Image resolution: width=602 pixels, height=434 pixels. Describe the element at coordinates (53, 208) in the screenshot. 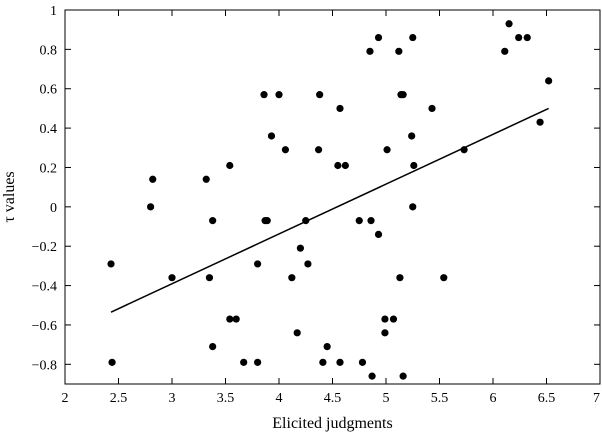

I see `y-tick-label: 0` at that location.